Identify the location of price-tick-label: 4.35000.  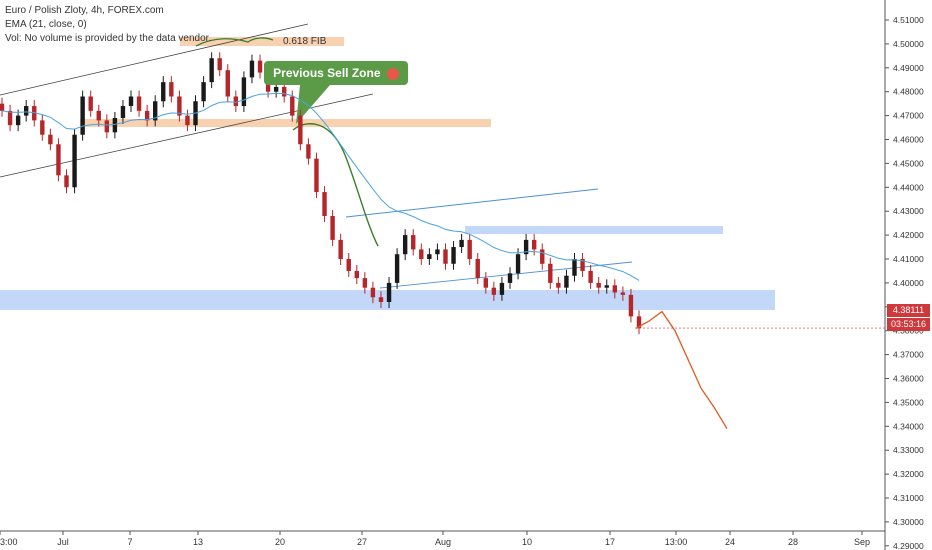
(908, 402).